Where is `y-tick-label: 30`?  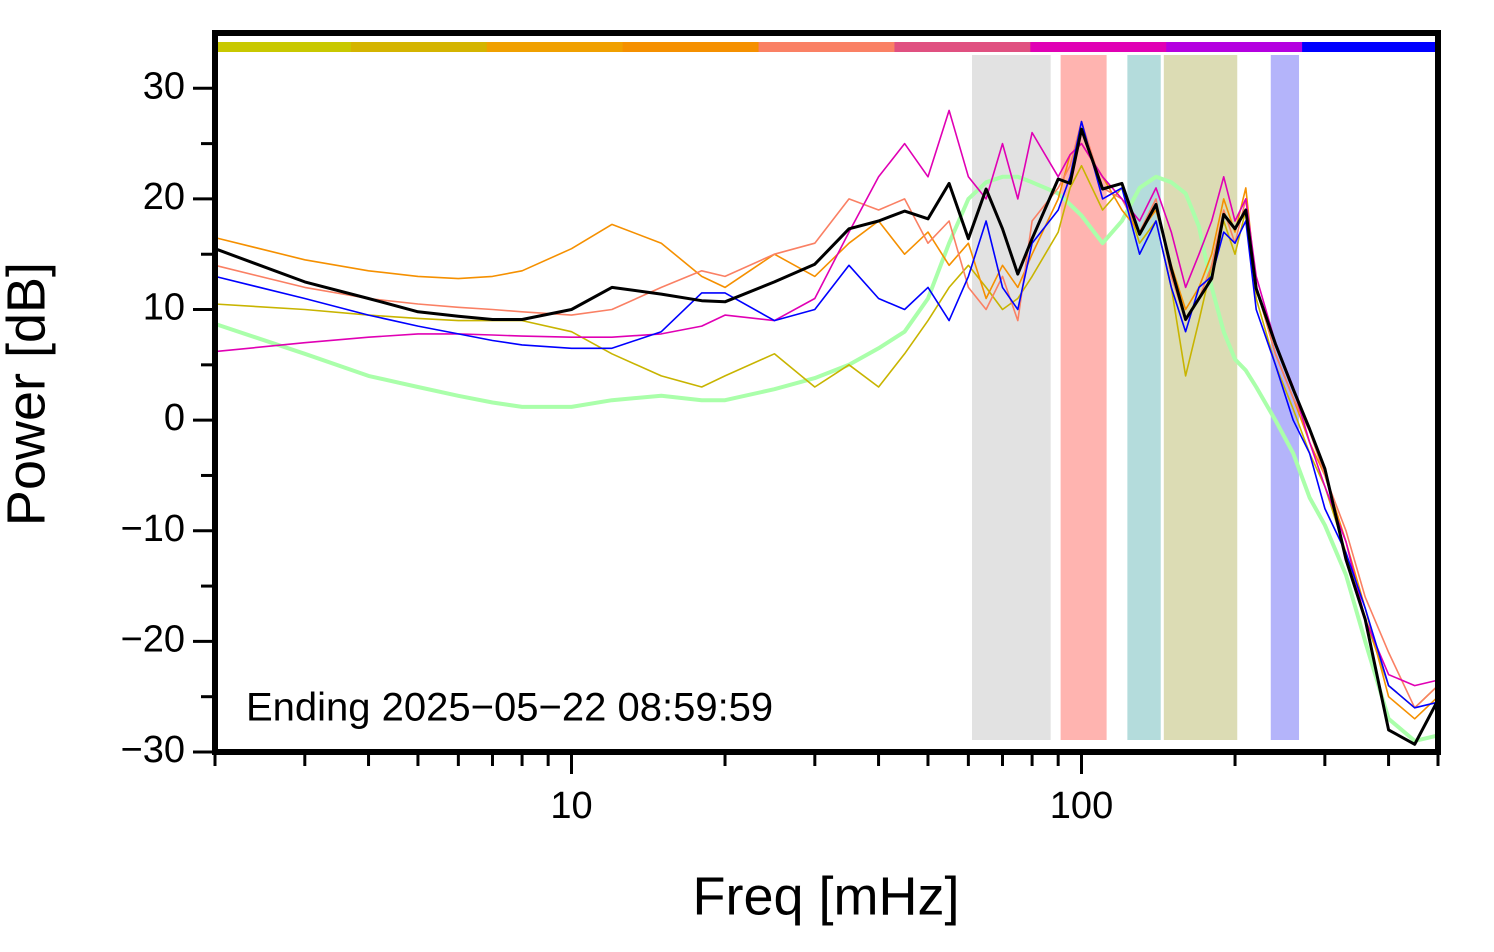
y-tick-label: 30 is located at coordinates (164, 86).